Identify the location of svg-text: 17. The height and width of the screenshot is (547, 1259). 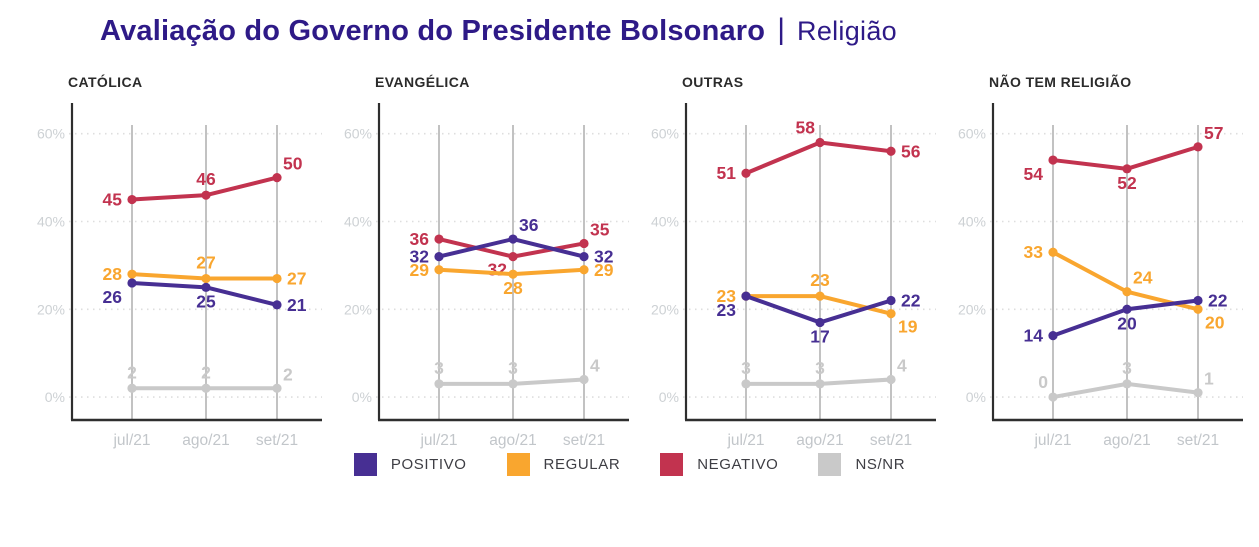
(819, 336).